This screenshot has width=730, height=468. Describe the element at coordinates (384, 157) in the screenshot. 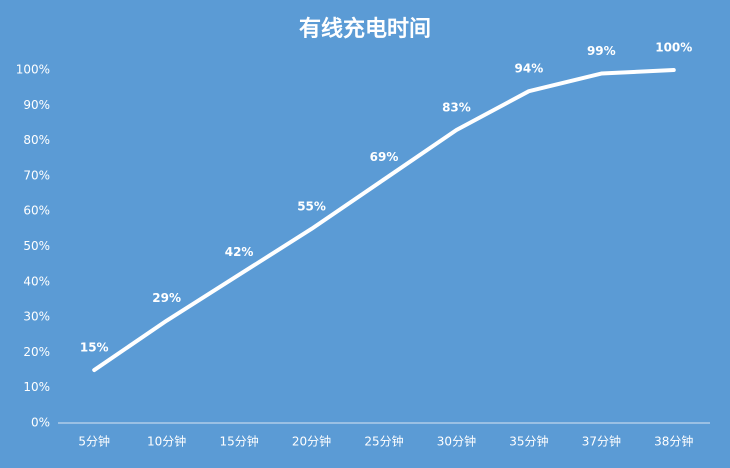

I see `value-label: 69%` at that location.